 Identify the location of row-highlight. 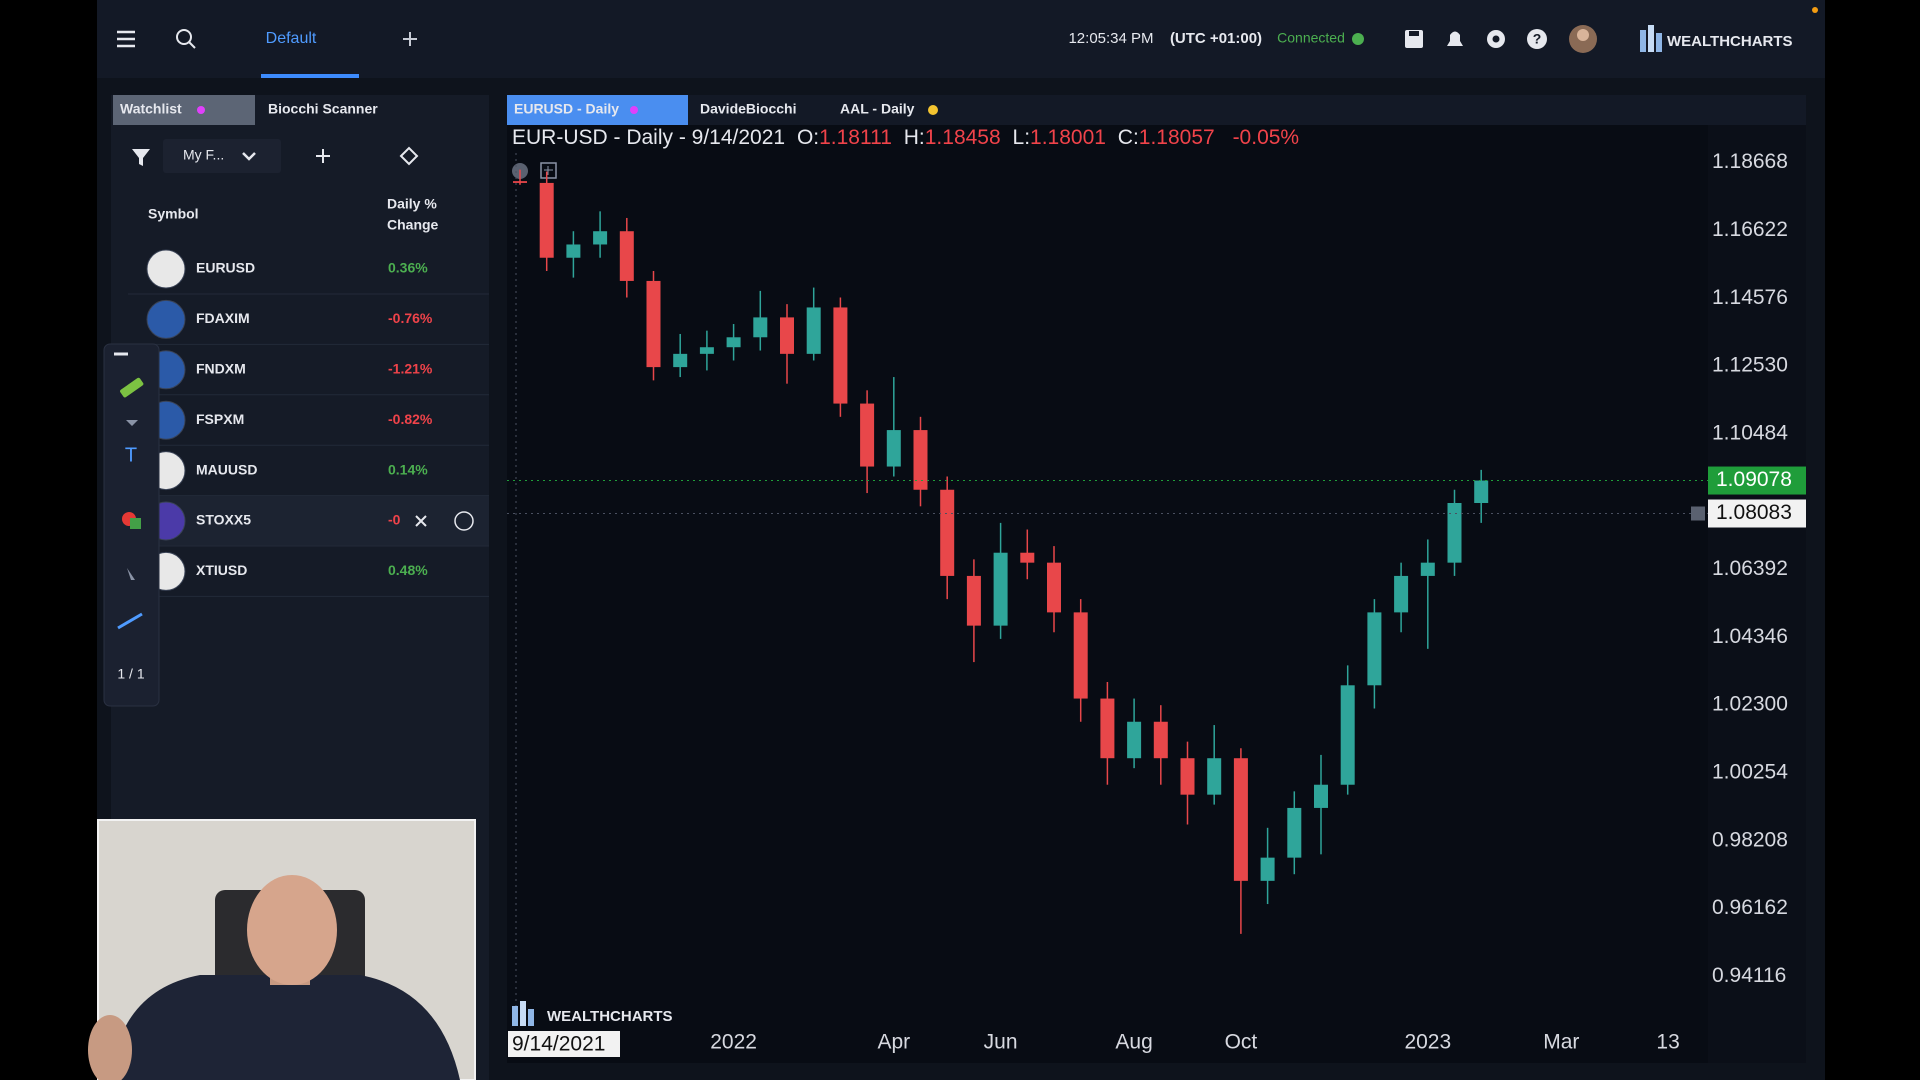
(308, 521).